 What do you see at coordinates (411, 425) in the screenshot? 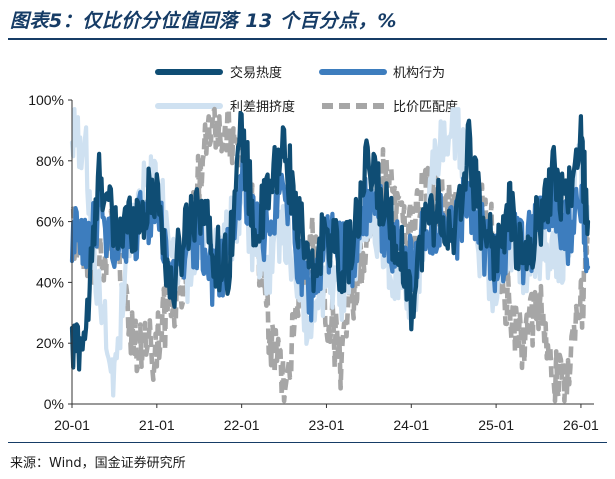
I see `x-tick-label: 24-01` at bounding box center [411, 425].